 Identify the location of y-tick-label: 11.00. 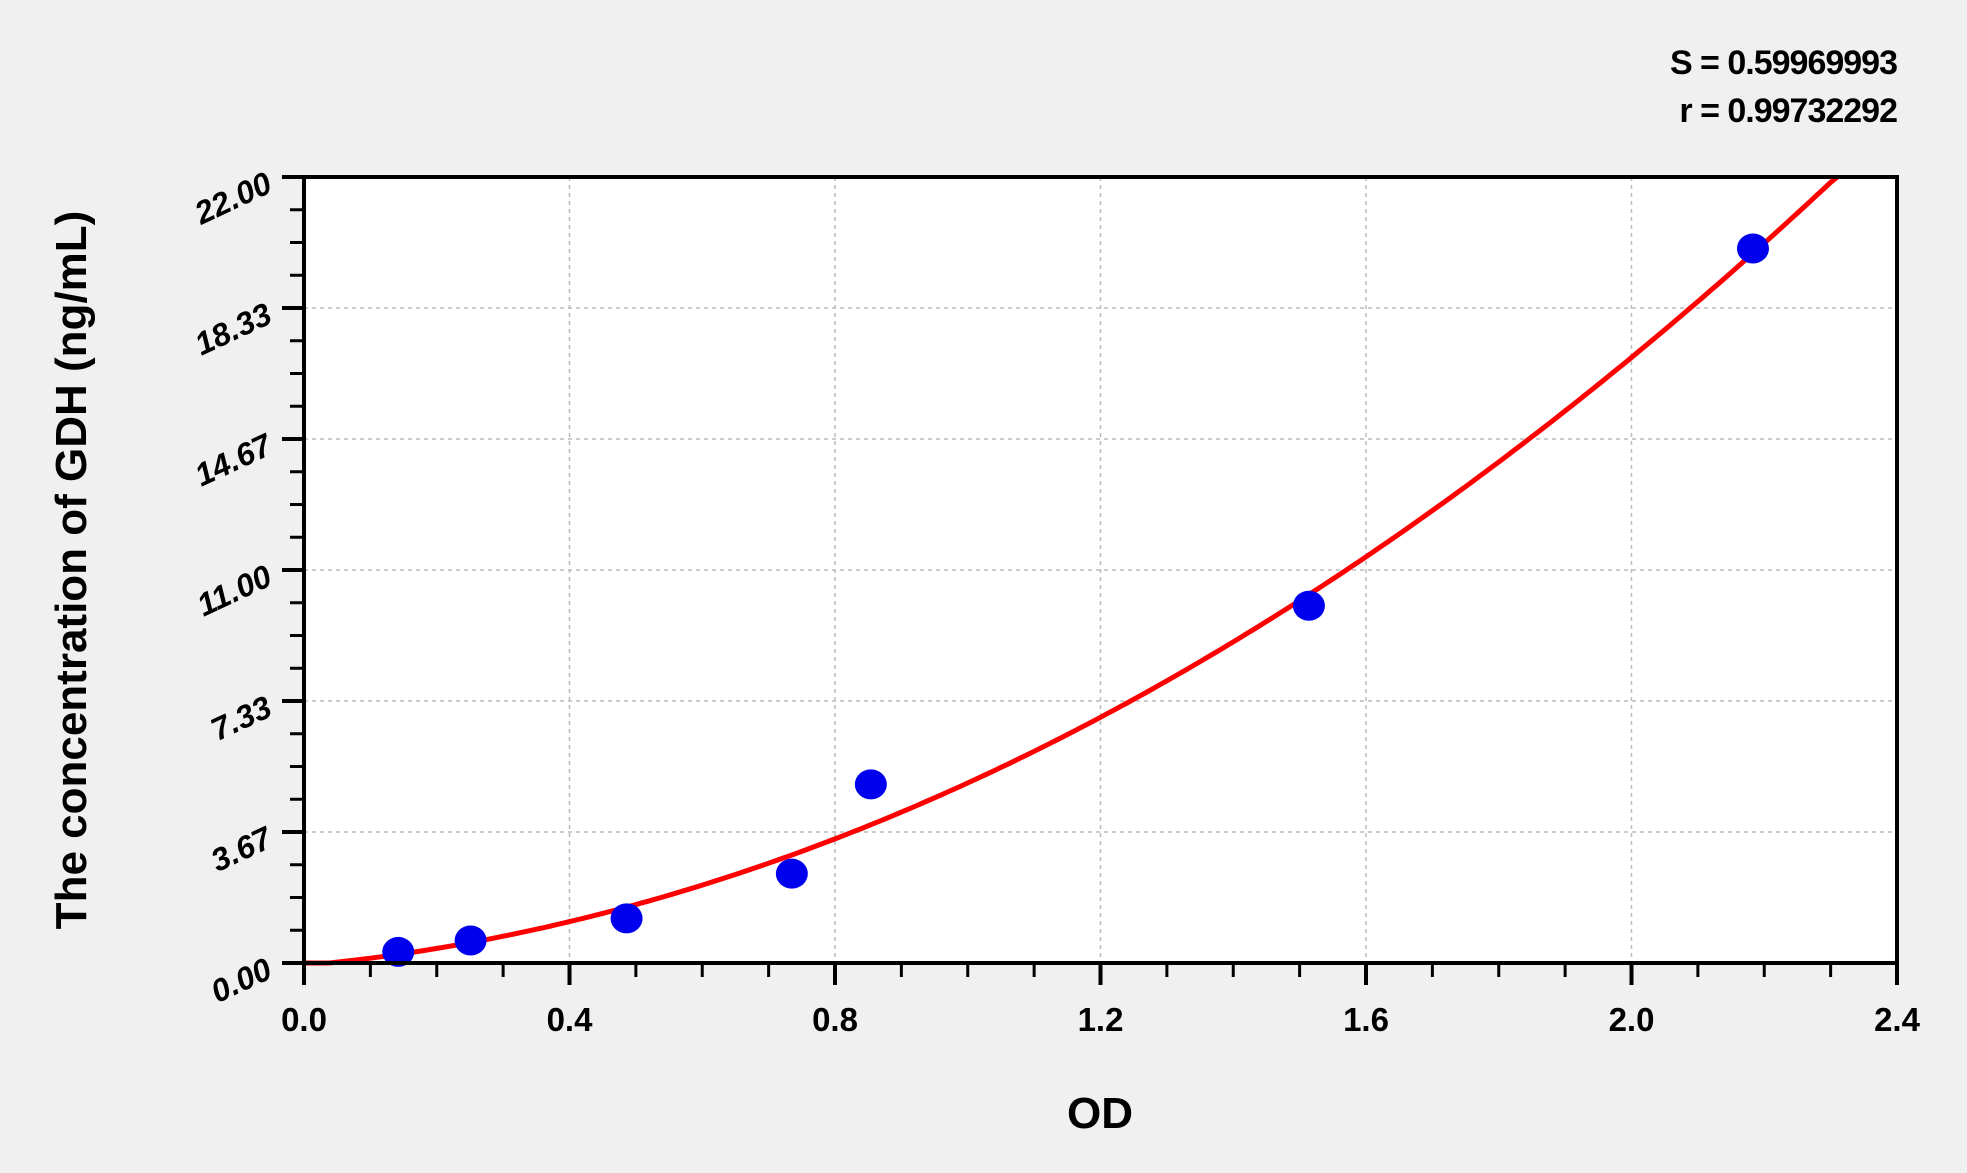
(234, 591).